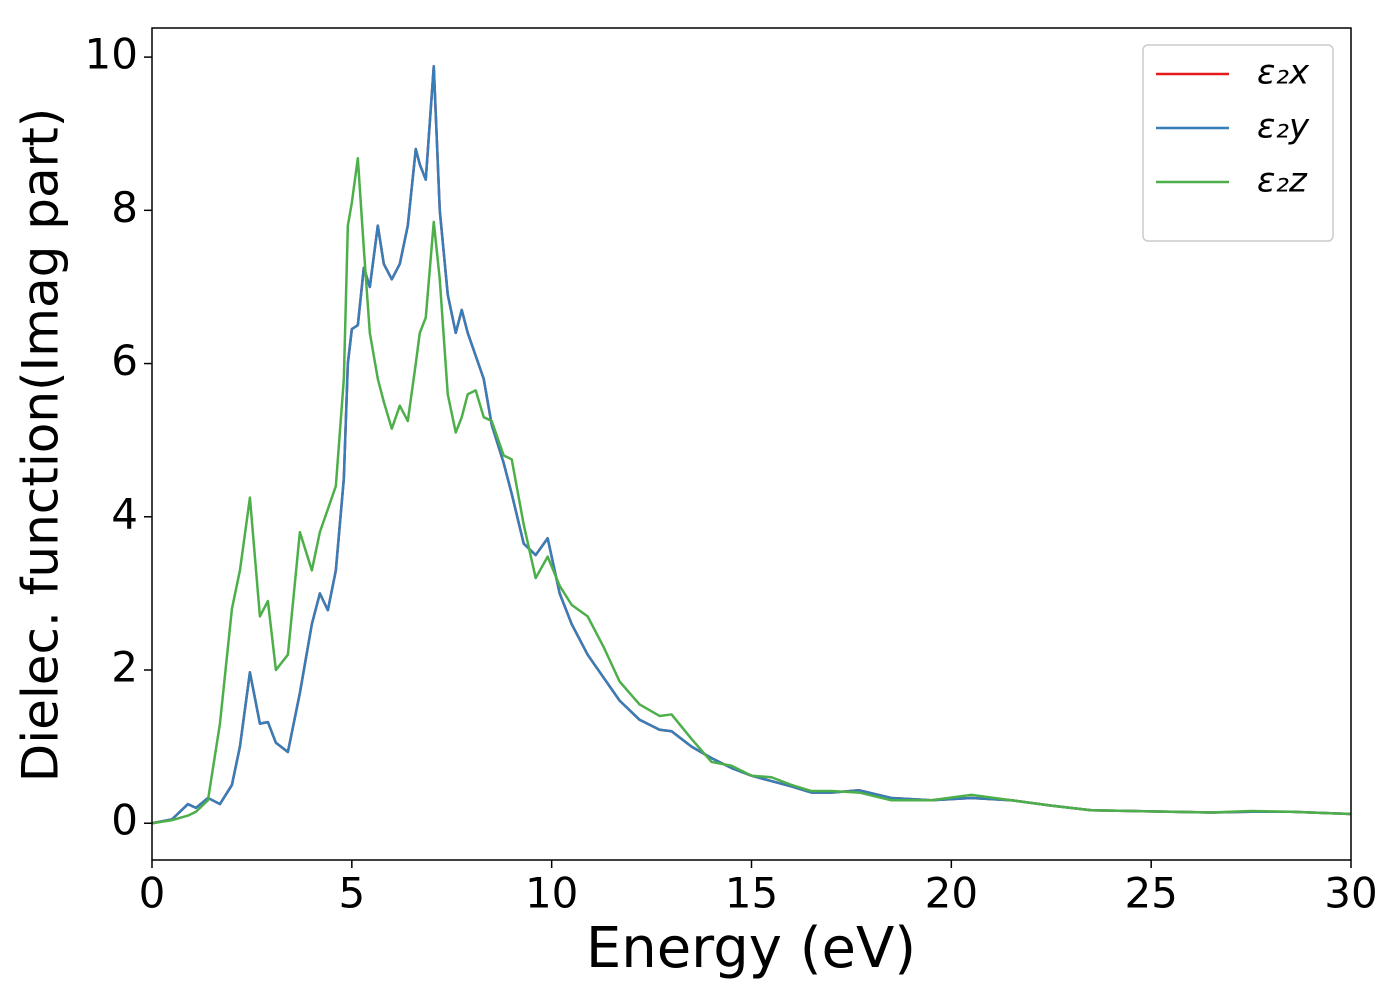 Image resolution: width=1400 pixels, height=1000 pixels. What do you see at coordinates (124, 207) in the screenshot?
I see `y-tick-label: 8` at bounding box center [124, 207].